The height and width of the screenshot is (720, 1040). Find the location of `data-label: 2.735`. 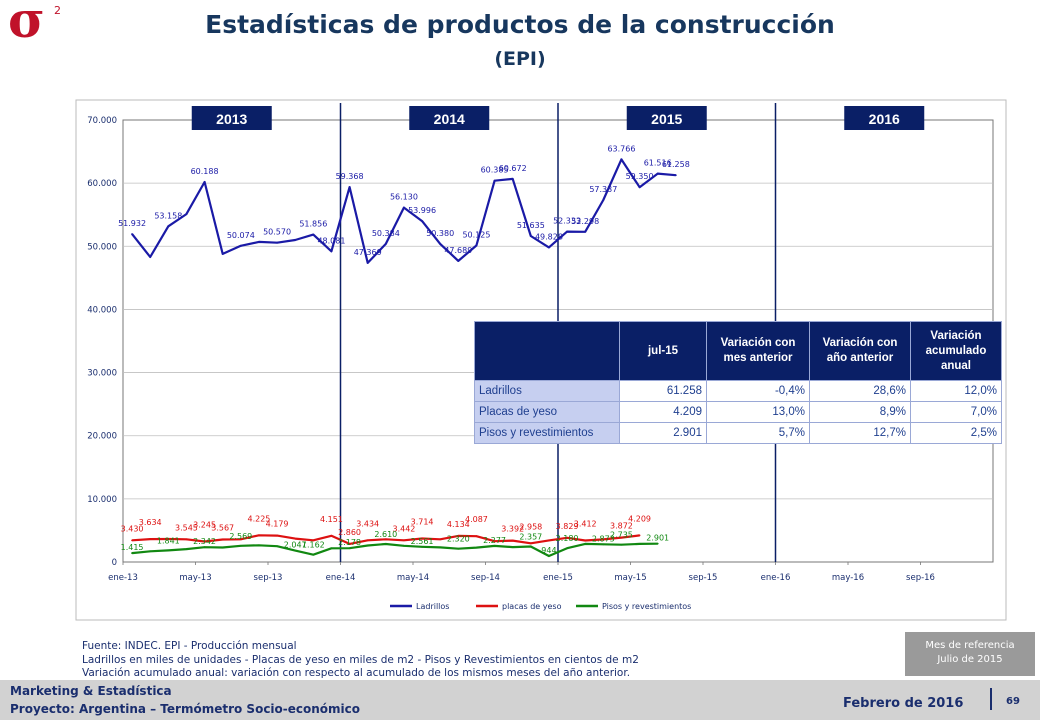

data-label: 2.735 is located at coordinates (621, 535).